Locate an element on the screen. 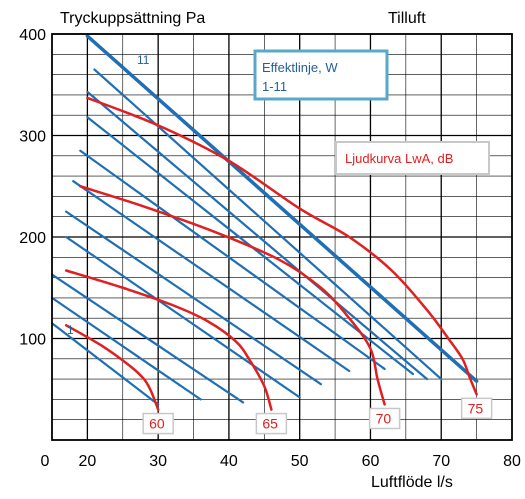 This screenshot has width=525, height=499. legend-effect-range: 1-11 is located at coordinates (274, 86).